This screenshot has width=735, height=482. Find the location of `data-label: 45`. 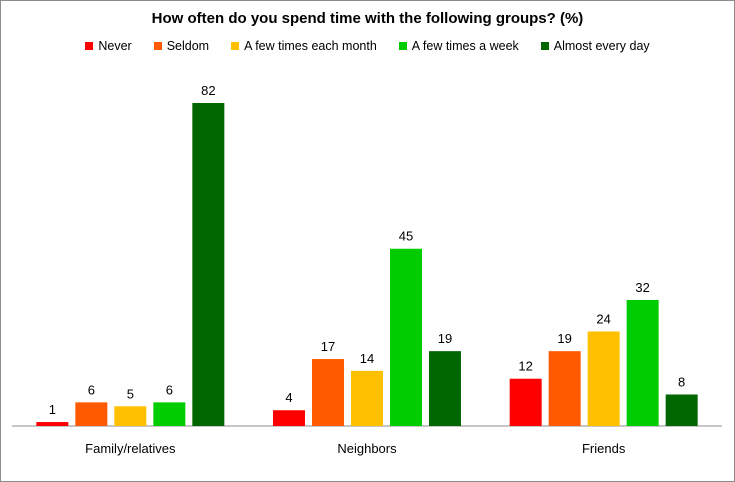

data-label: 45 is located at coordinates (406, 236).